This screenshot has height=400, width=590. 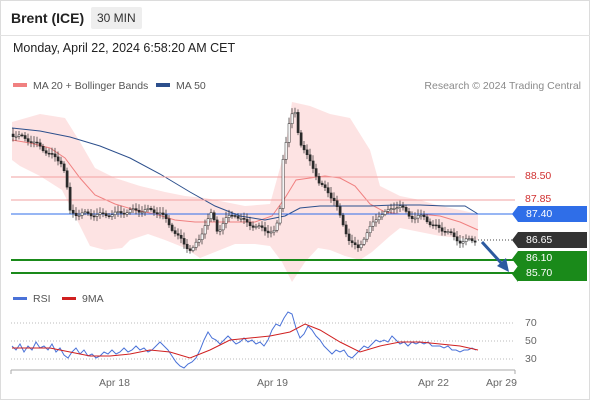 I want to click on timeframe-badge: 30 MIN, so click(x=116, y=18).